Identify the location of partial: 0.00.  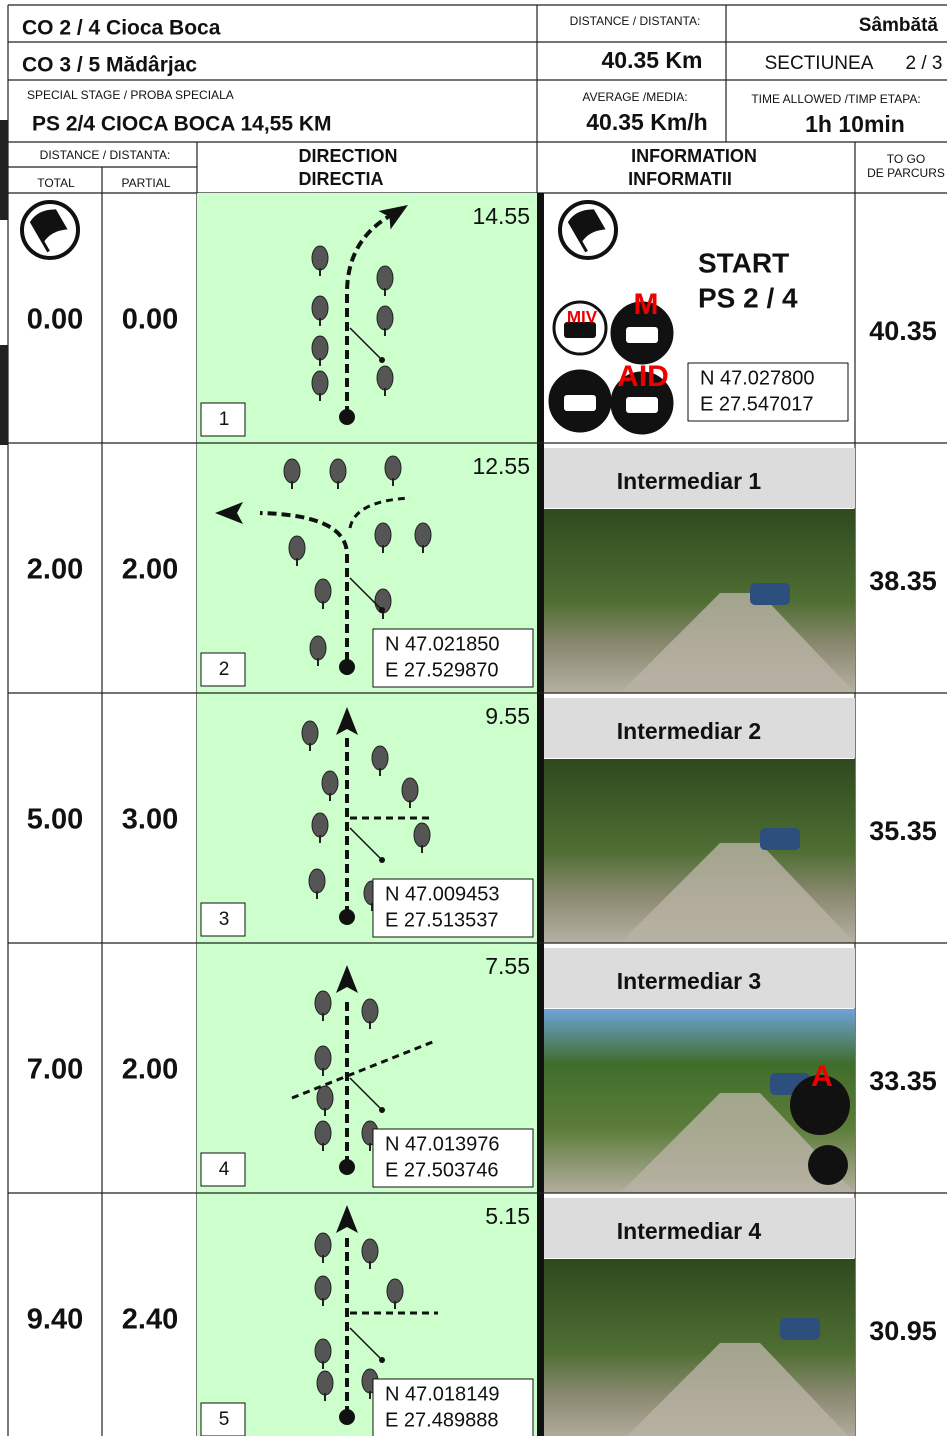
(150, 320).